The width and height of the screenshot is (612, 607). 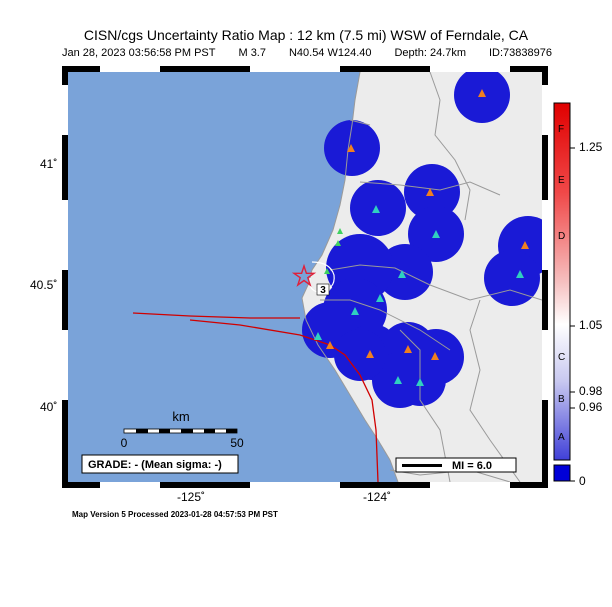 I want to click on scale-start: 0, so click(x=124, y=443).